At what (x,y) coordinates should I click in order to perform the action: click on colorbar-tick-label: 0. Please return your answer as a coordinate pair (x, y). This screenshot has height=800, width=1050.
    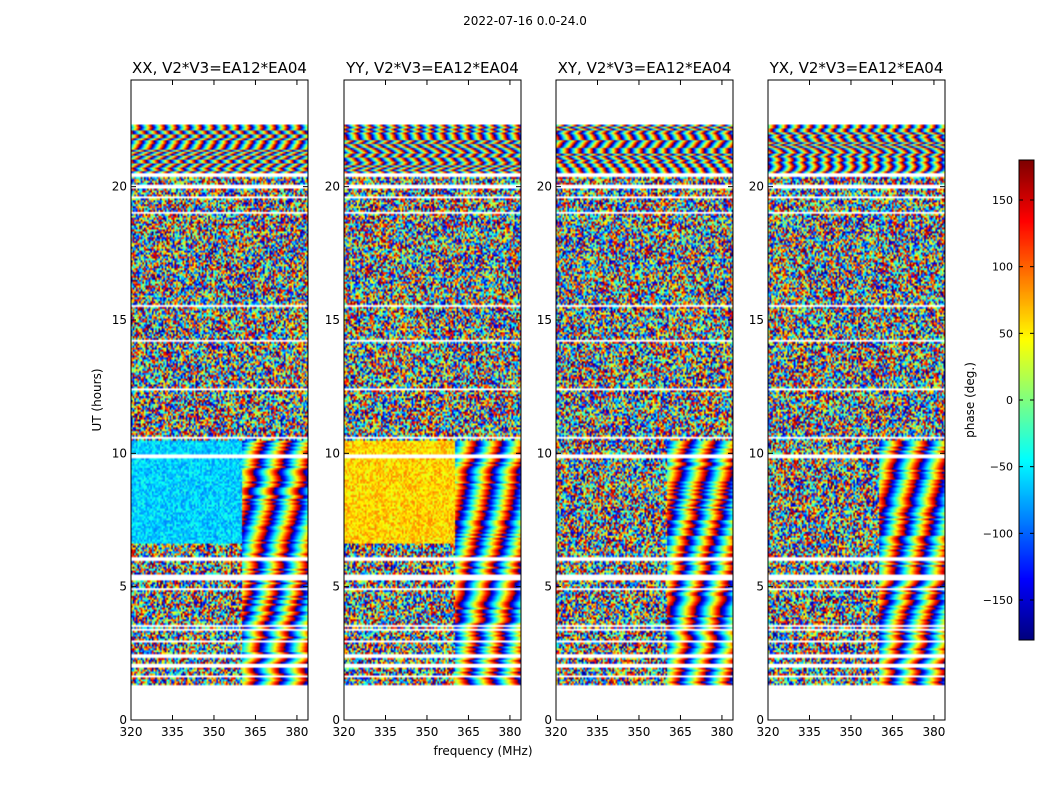
    Looking at the image, I should click on (1009, 400).